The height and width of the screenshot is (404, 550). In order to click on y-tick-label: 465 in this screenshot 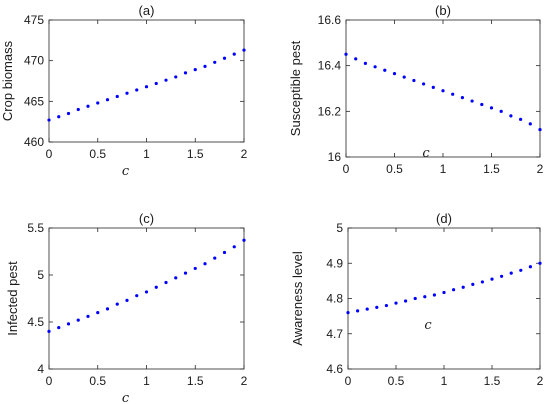, I will do `click(34, 101)`.